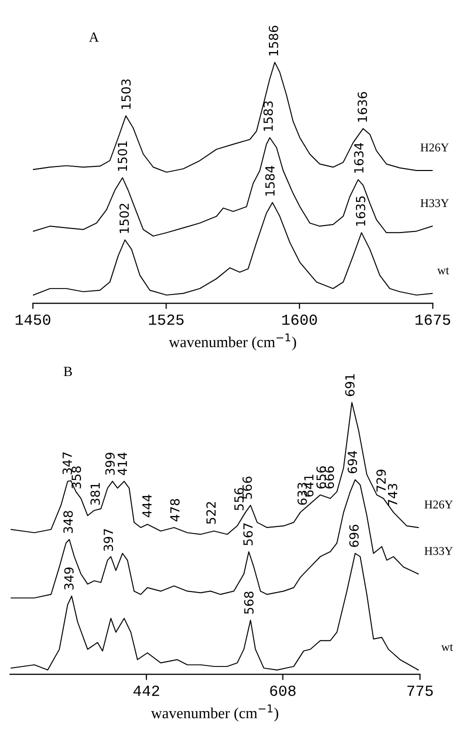 This screenshot has width=457, height=729. Describe the element at coordinates (283, 691) in the screenshot. I see `x-tick-label: 608` at that location.